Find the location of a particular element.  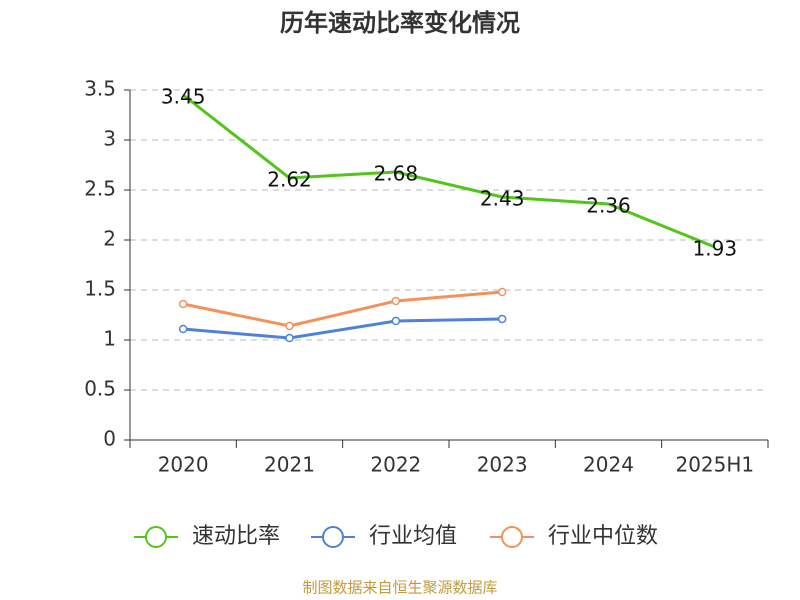

y-tick-label: 1 is located at coordinates (109, 339).